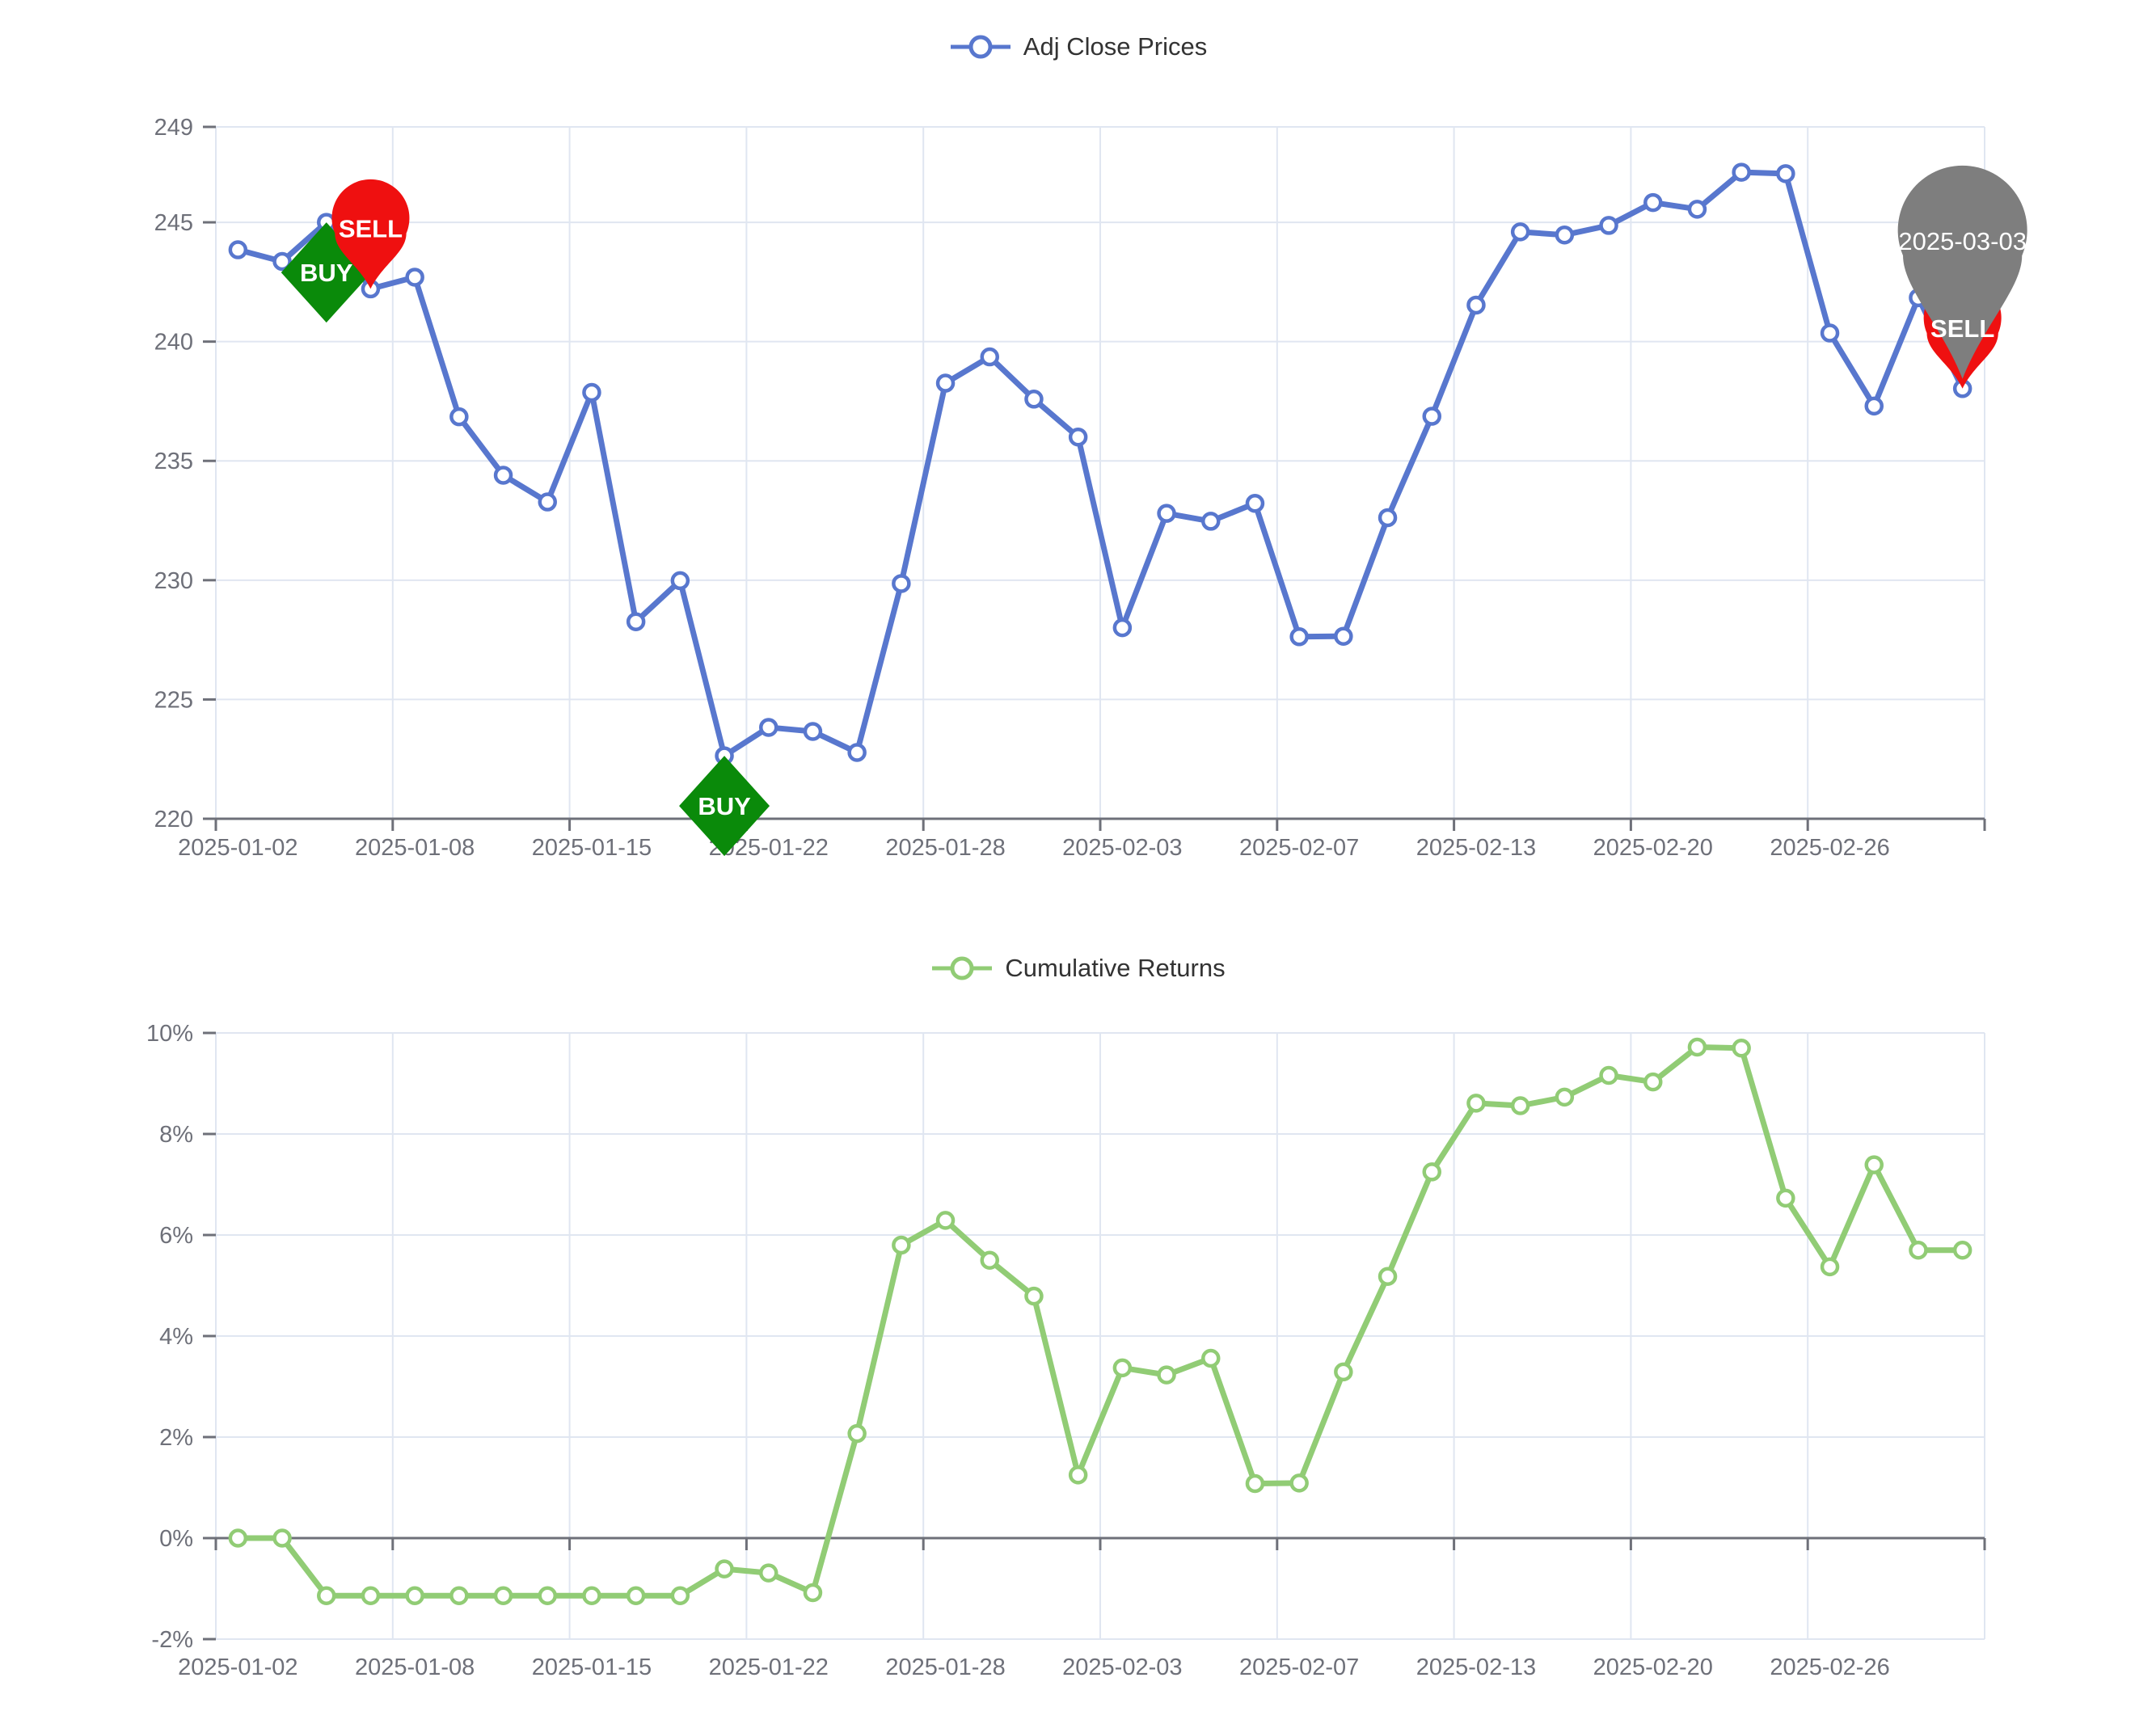 This screenshot has height=1724, width=2156. I want to click on buy-marker, so click(725, 806).